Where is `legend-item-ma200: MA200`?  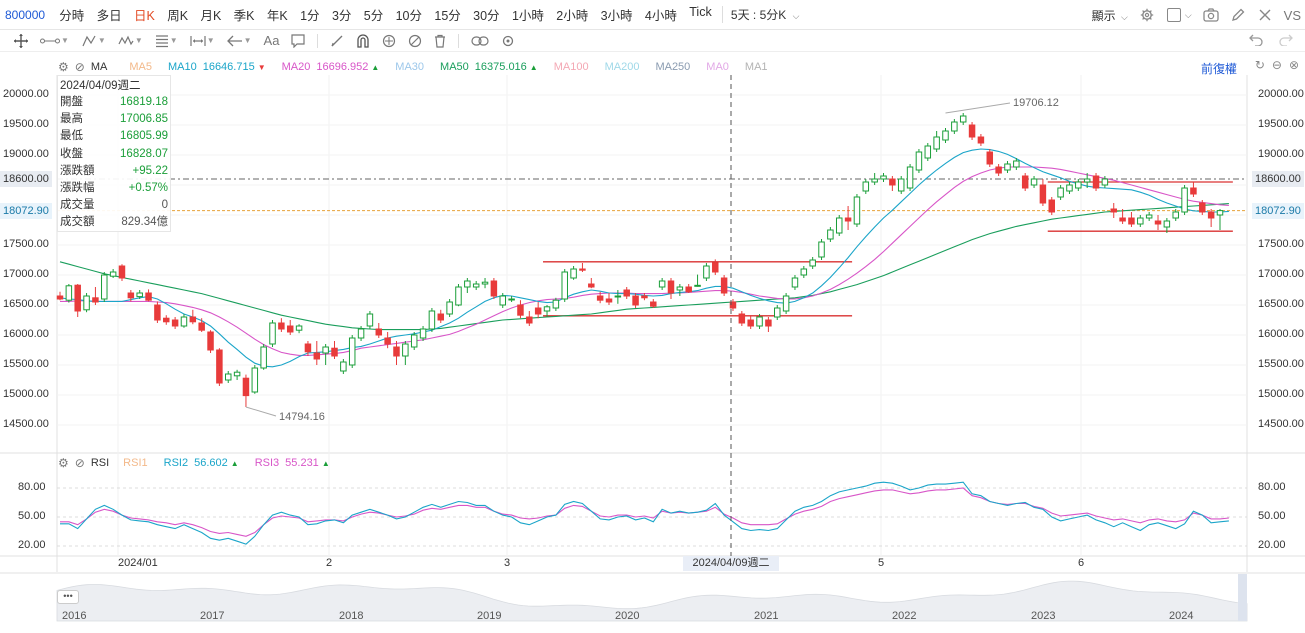
legend-item-ma200: MA200 is located at coordinates (622, 67).